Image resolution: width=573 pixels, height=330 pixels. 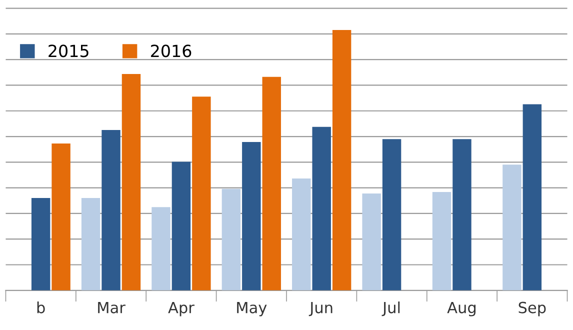 I want to click on x-tick-label: Mar, so click(x=112, y=308).